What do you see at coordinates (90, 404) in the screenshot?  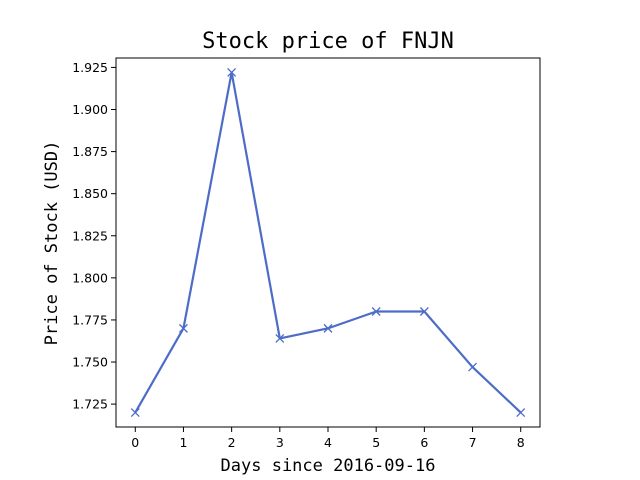 I see `y-tick-label: 1.725` at bounding box center [90, 404].